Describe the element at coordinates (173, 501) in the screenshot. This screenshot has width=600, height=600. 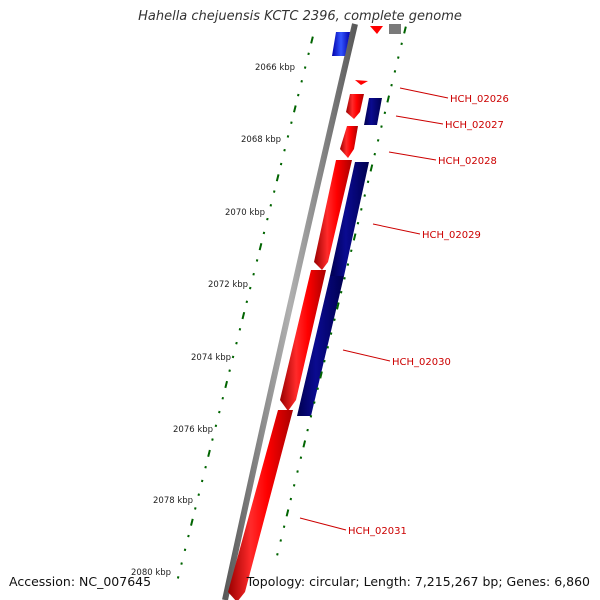
I see `scale-label: 2078 kbp` at that location.